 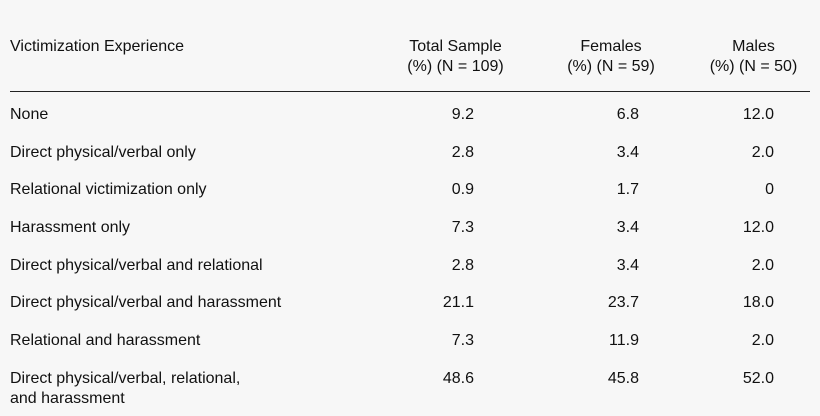 I want to click on row-total-value: 48.6, so click(x=458, y=378).